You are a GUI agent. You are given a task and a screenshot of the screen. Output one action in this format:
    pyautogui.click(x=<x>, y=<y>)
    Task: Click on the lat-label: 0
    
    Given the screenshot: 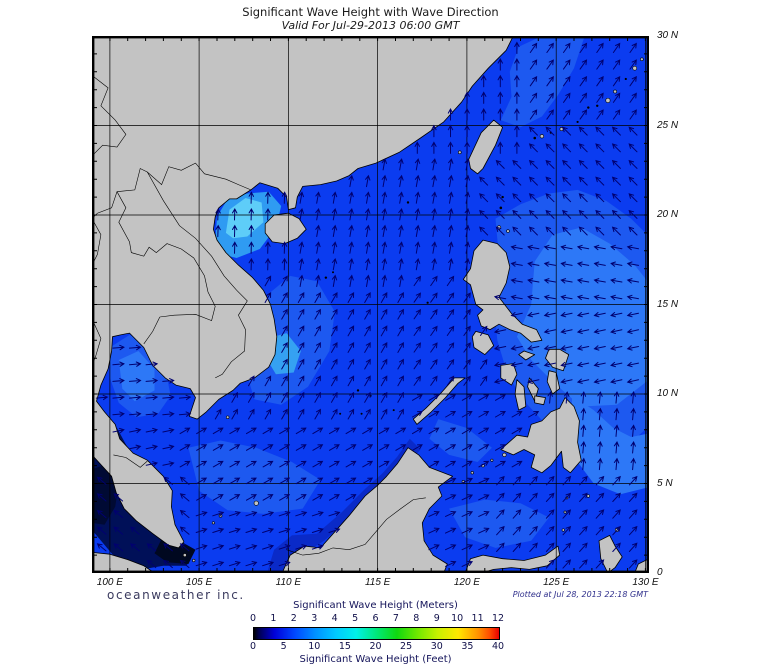 What is the action you would take?
    pyautogui.click(x=660, y=572)
    